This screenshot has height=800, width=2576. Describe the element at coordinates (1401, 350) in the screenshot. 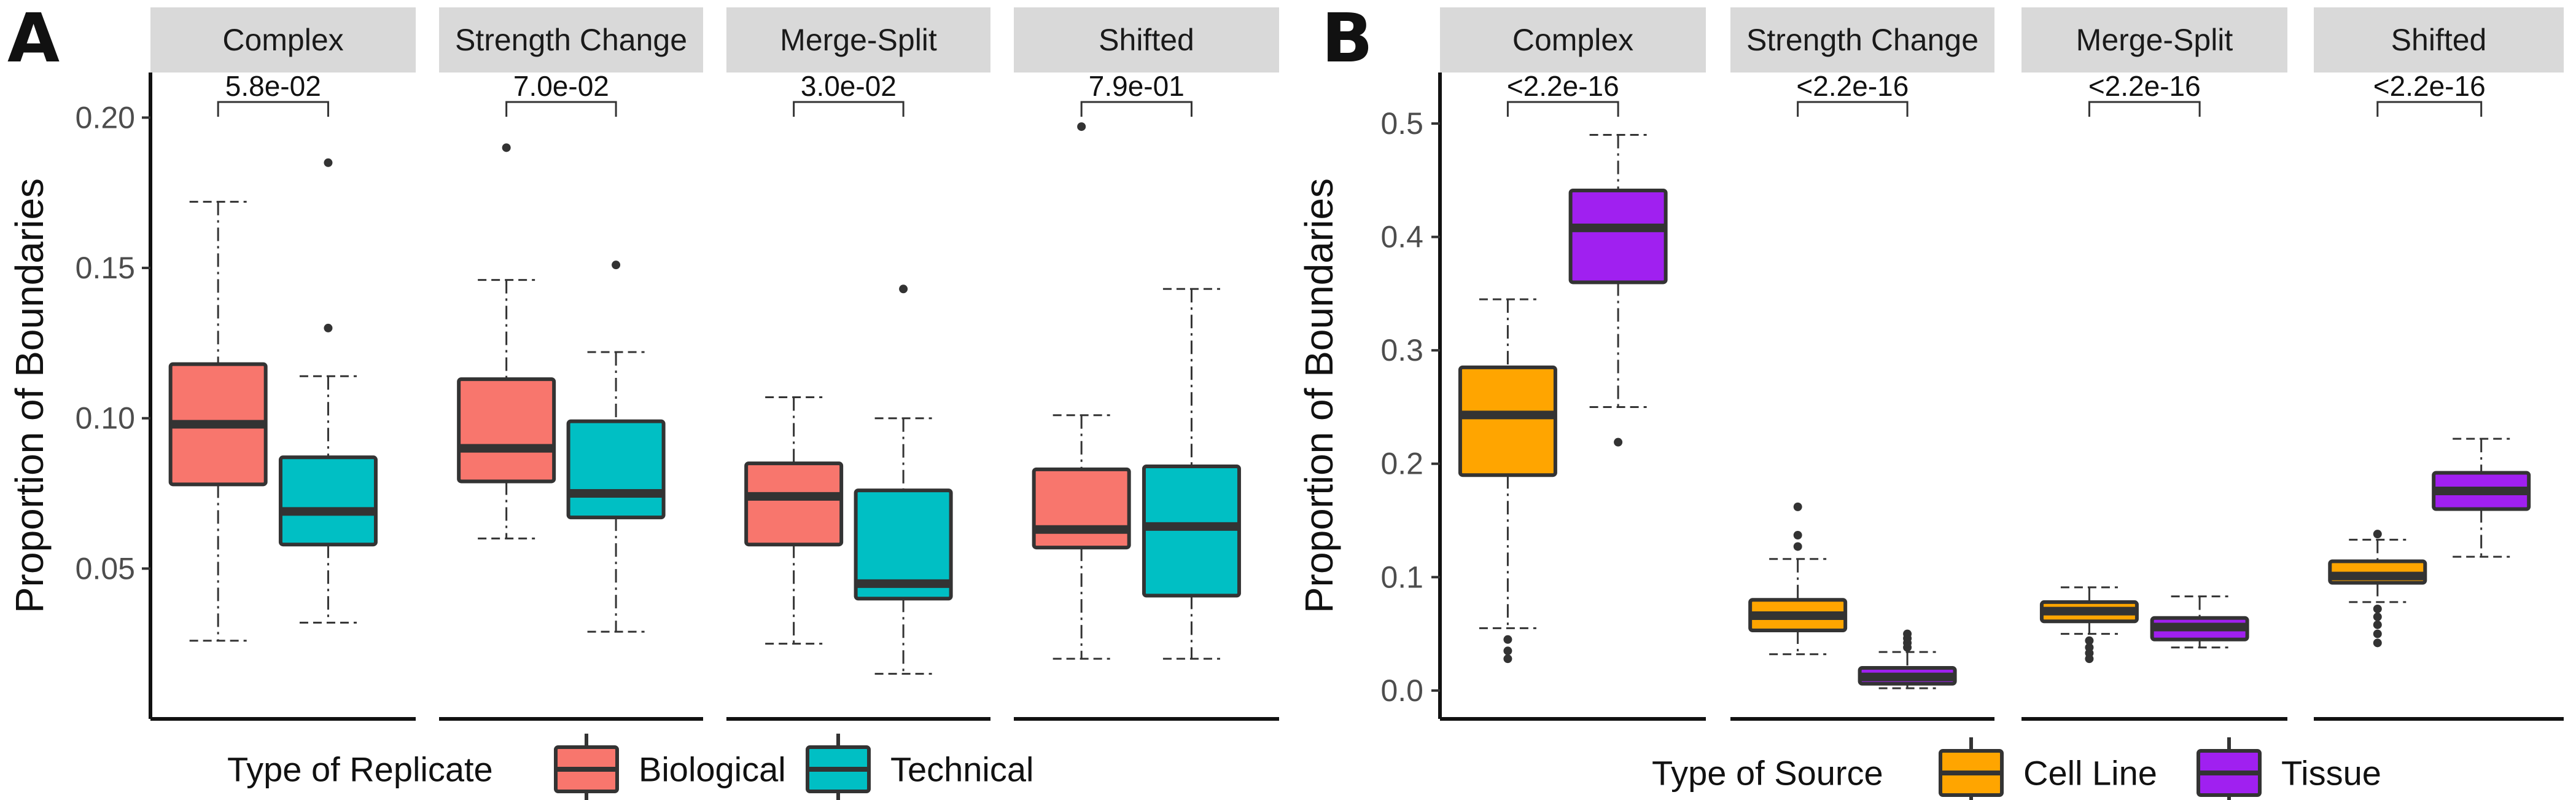

I see `y-tick-label: 0.3` at that location.